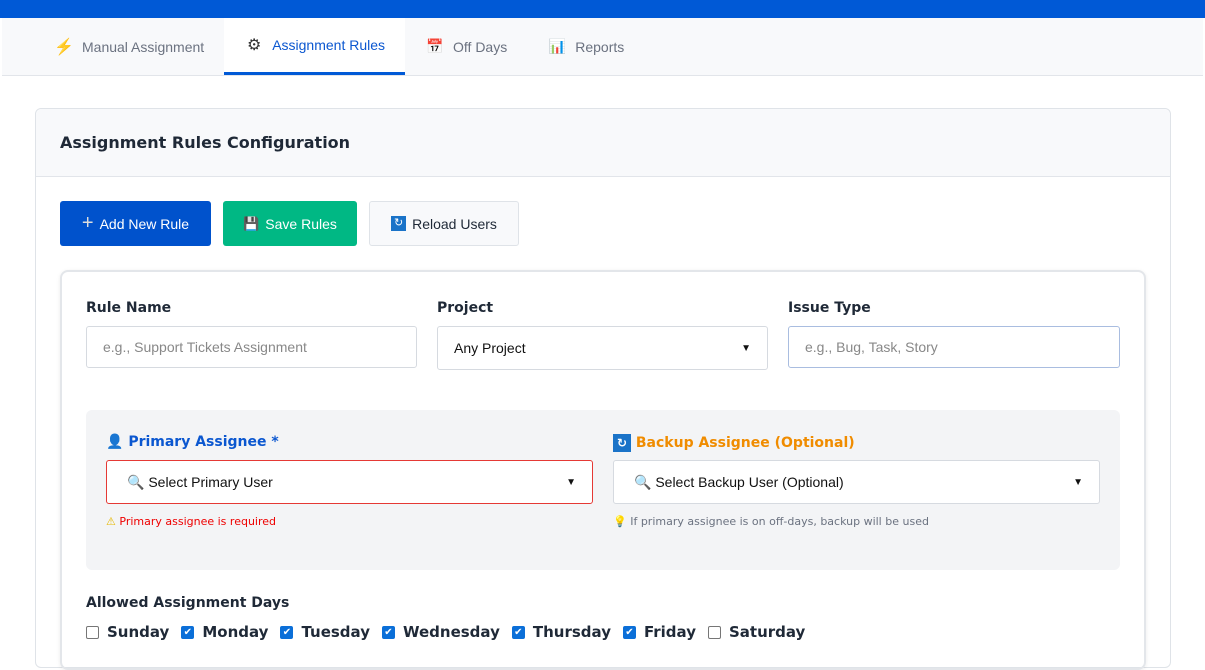  I want to click on tab-reports: 📊 Reports, so click(586, 46).